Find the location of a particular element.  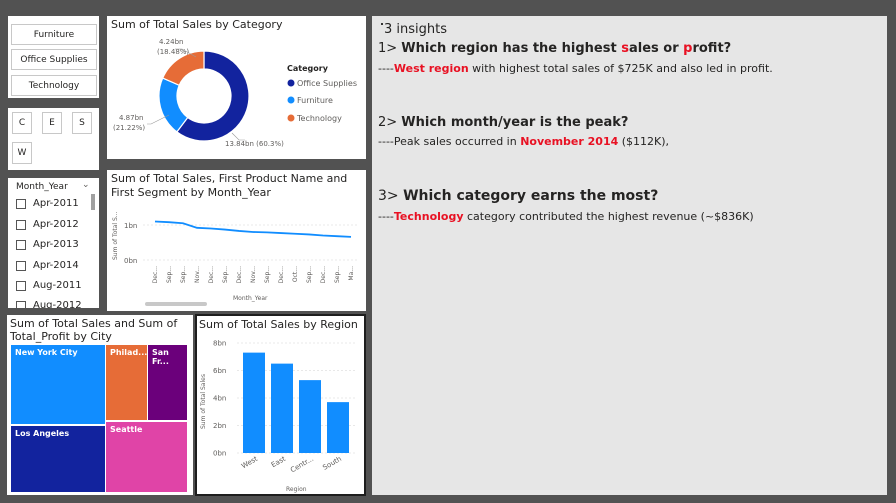

treemap-title-line1: Sum of Total Sales and Sum of is located at coordinates (94, 323).